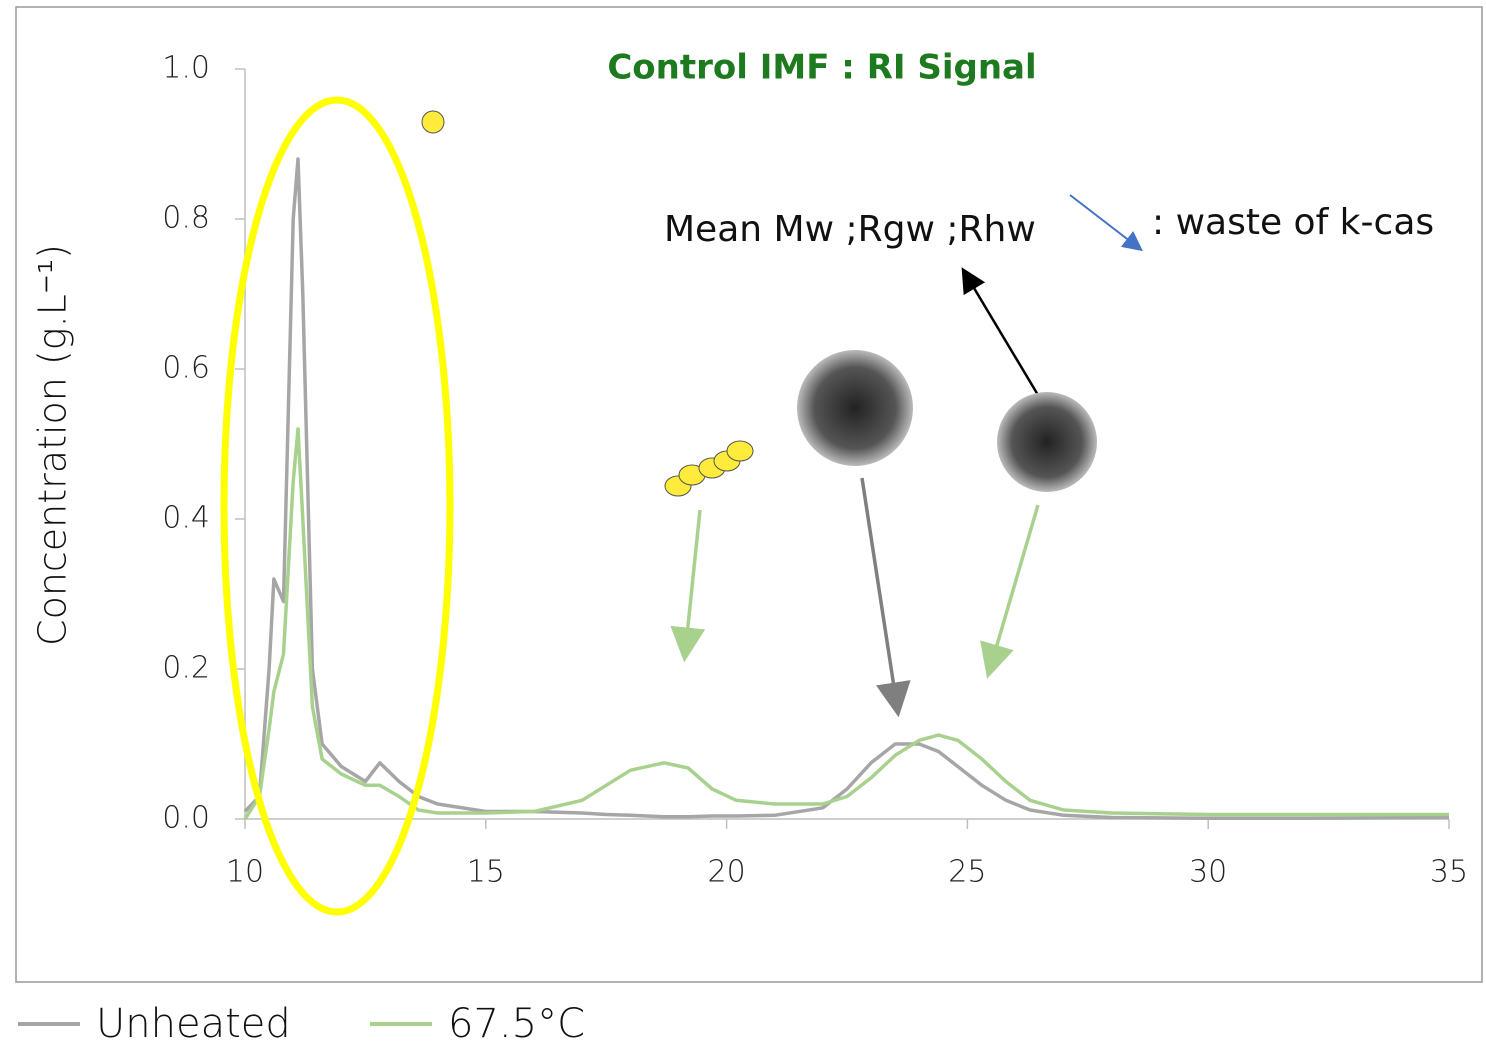 This screenshot has width=1486, height=1056. Describe the element at coordinates (1208, 872) in the screenshot. I see `x-tick-label: 30` at that location.